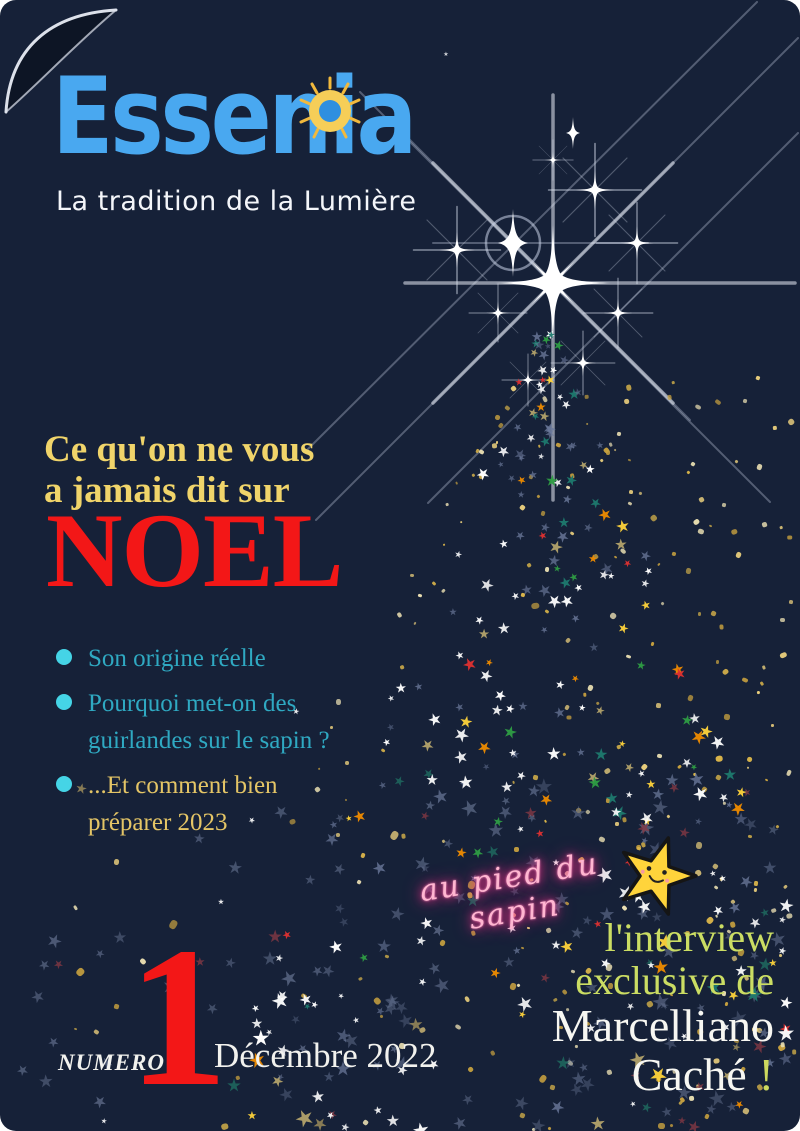 This screenshot has height=1131, width=800. I want to click on feature-line-1: l'interview, so click(689, 937).